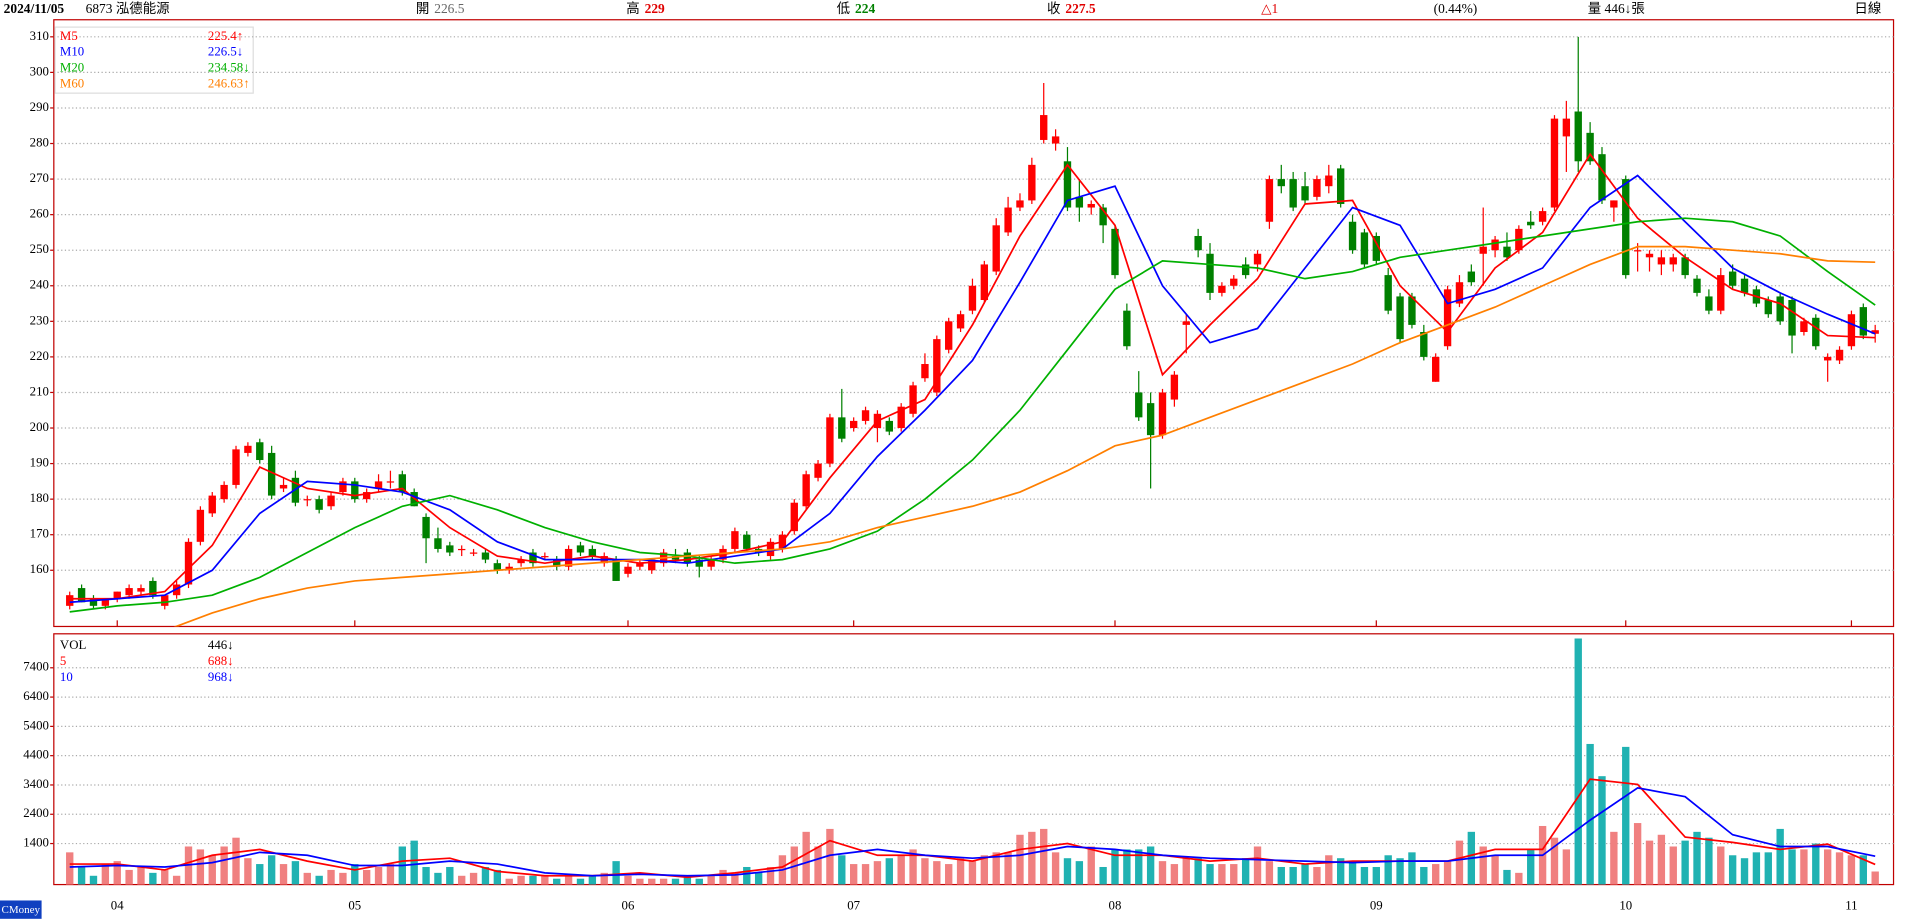 The height and width of the screenshot is (919, 1918). Describe the element at coordinates (221, 645) in the screenshot. I see `legend-value: 446↓` at that location.